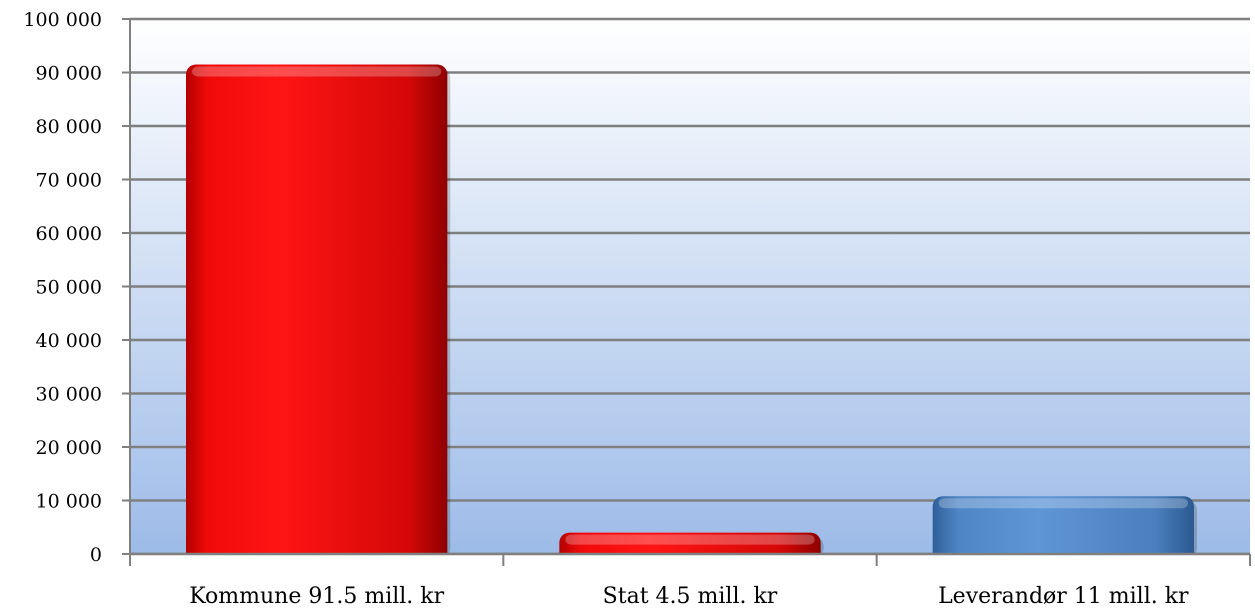  What do you see at coordinates (1063, 596) in the screenshot?
I see `x-category-label: Leverandør 11 mill. kr` at bounding box center [1063, 596].